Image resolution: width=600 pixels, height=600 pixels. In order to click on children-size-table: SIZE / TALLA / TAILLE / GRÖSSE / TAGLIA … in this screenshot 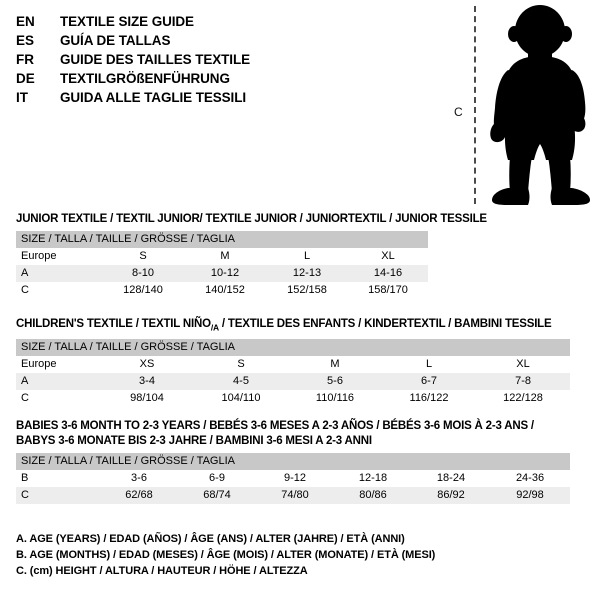, I will do `click(293, 373)`.